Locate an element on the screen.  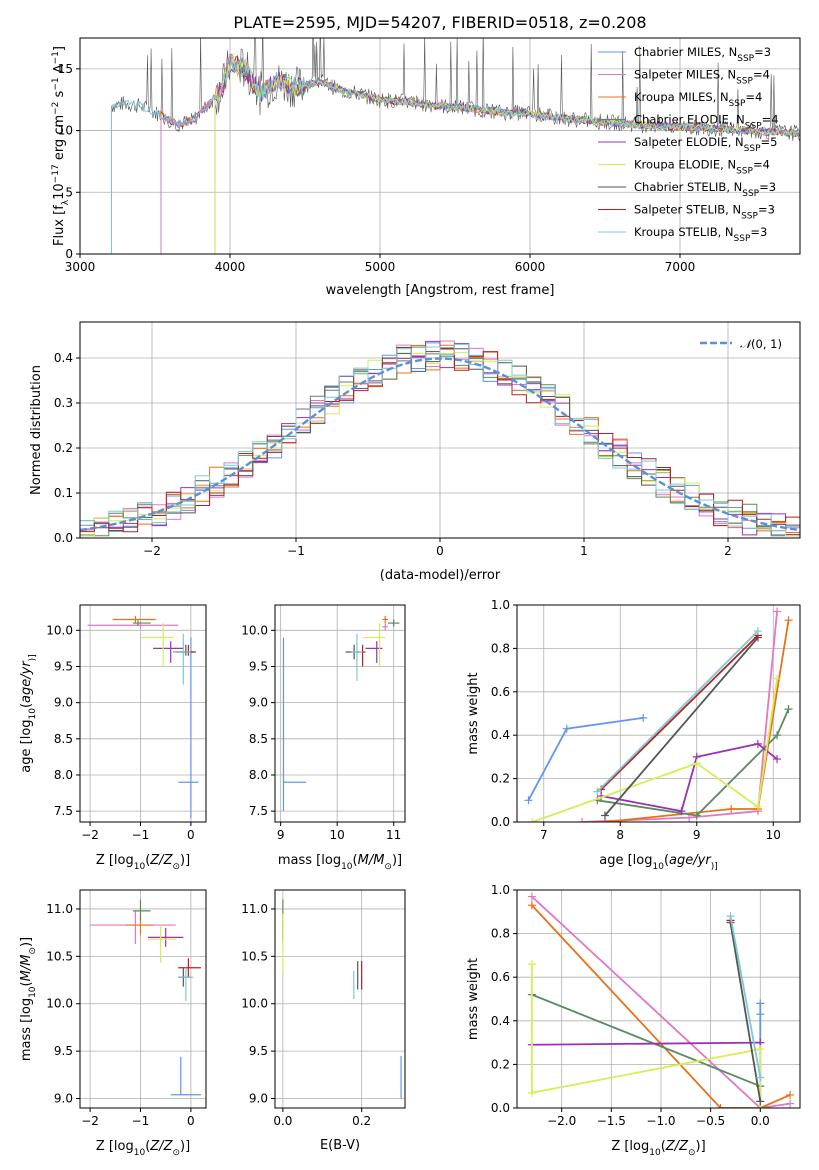
weight-vs-age-xtick-label: 10 is located at coordinates (773, 835).